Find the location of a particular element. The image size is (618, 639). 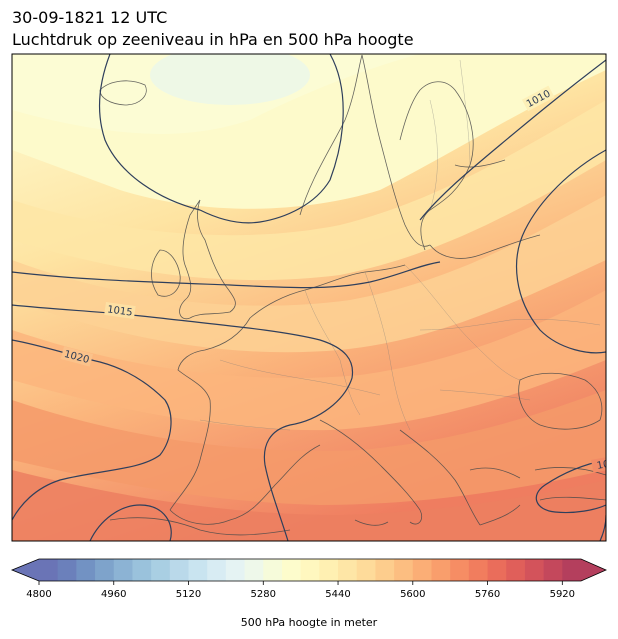

isobar-label-partial: 10 is located at coordinates (603, 465).